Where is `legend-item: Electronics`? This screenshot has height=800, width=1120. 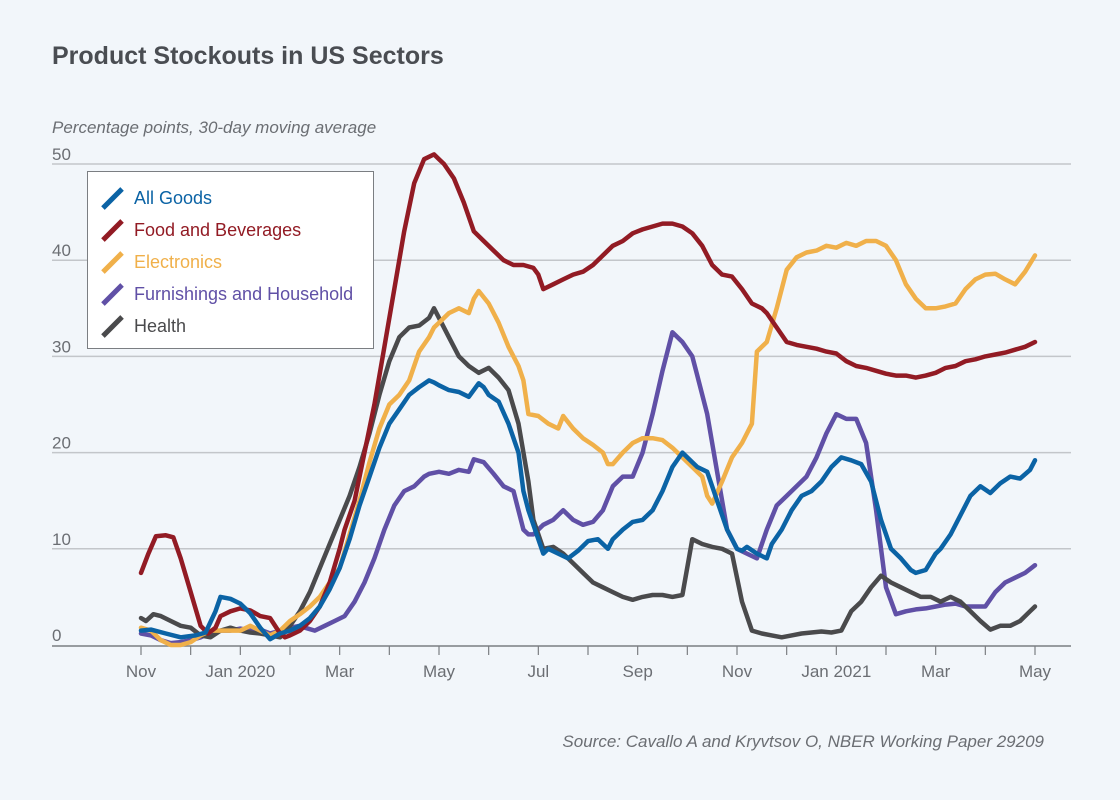 legend-item: Electronics is located at coordinates (160, 262).